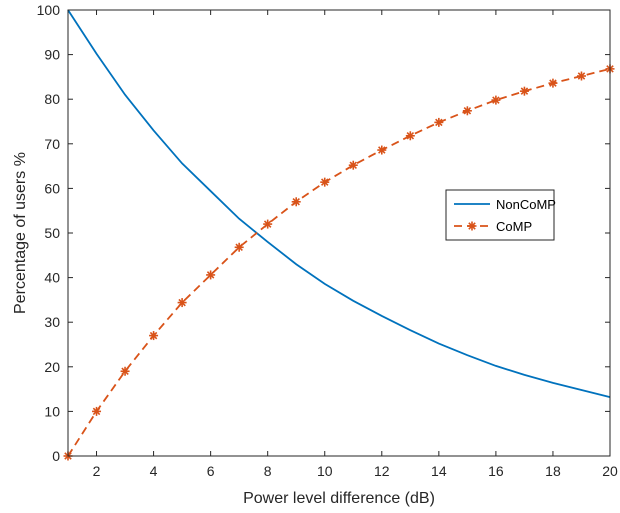  I want to click on y-tick-label: 60, so click(52, 188).